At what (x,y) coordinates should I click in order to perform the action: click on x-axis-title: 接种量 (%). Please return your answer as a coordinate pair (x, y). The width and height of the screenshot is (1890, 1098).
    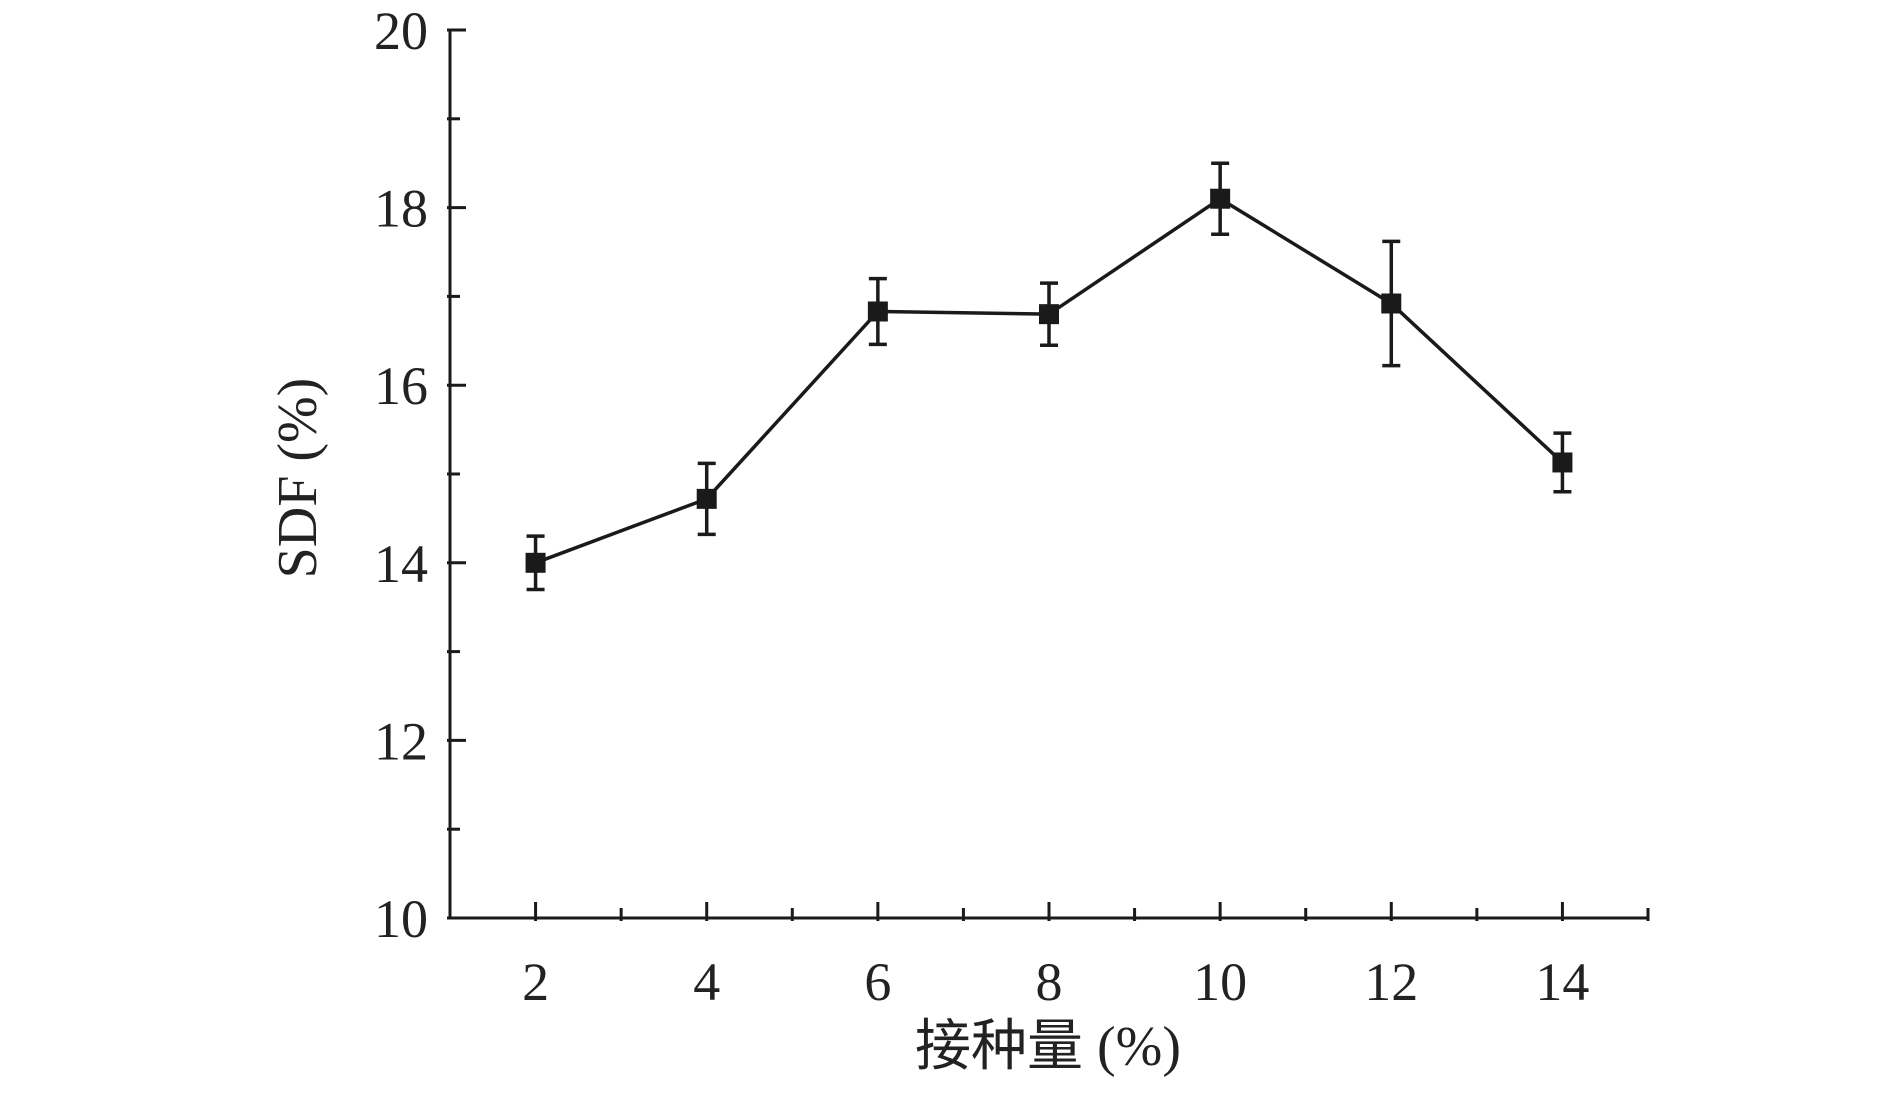
    Looking at the image, I should click on (1048, 1047).